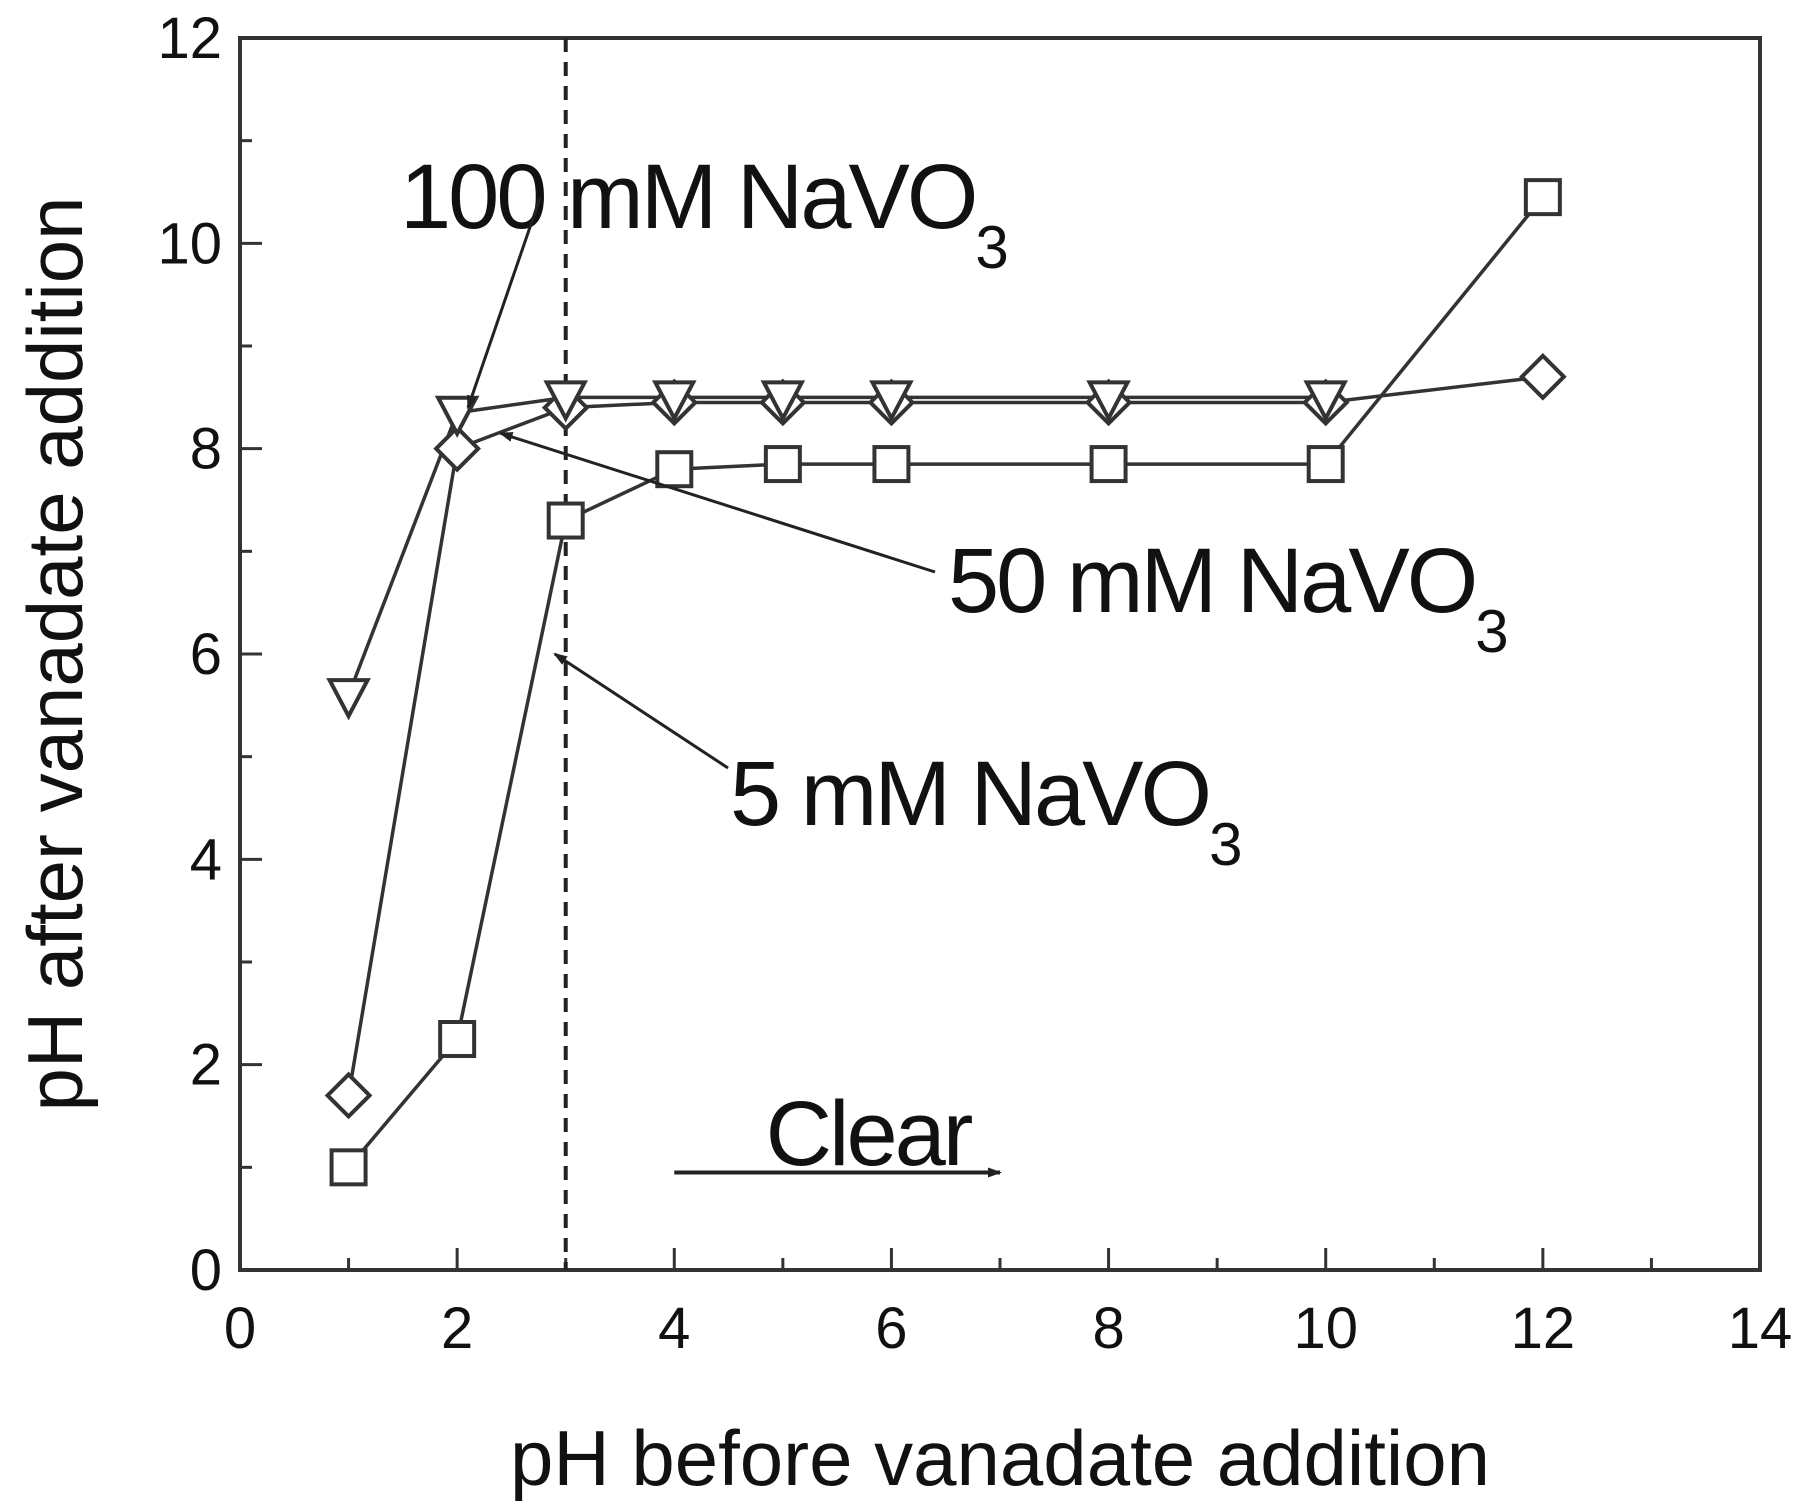 This screenshot has height=1507, width=1800. Describe the element at coordinates (891, 1328) in the screenshot. I see `x-tick-label: 6` at that location.